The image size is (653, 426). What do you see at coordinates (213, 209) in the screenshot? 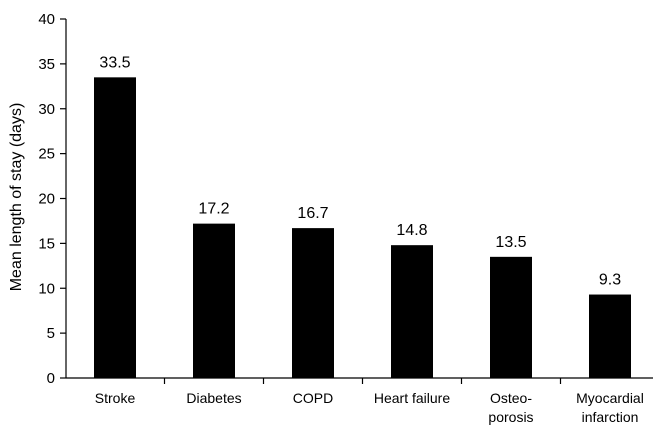
I see `data-label: 17.2` at bounding box center [213, 209].